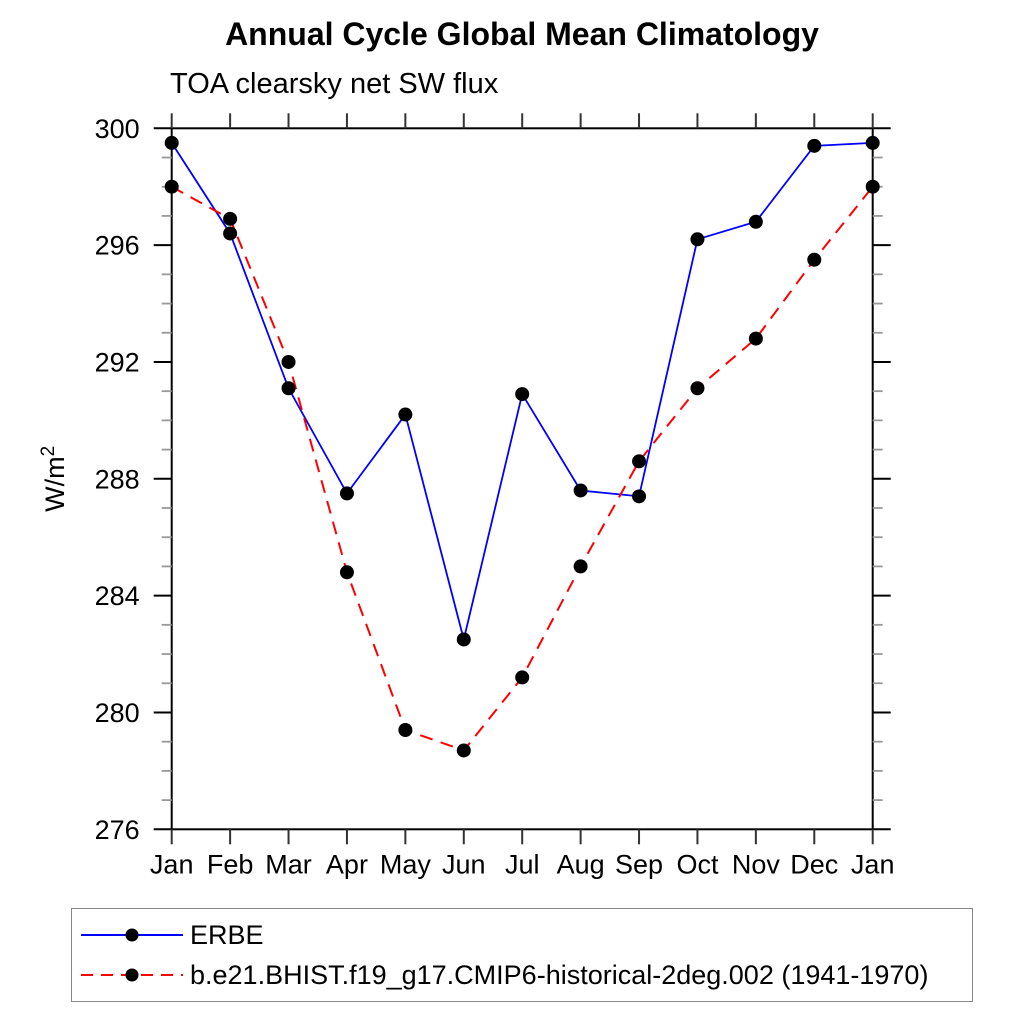  I want to click on x-tick-label: Mar, so click(288, 864).